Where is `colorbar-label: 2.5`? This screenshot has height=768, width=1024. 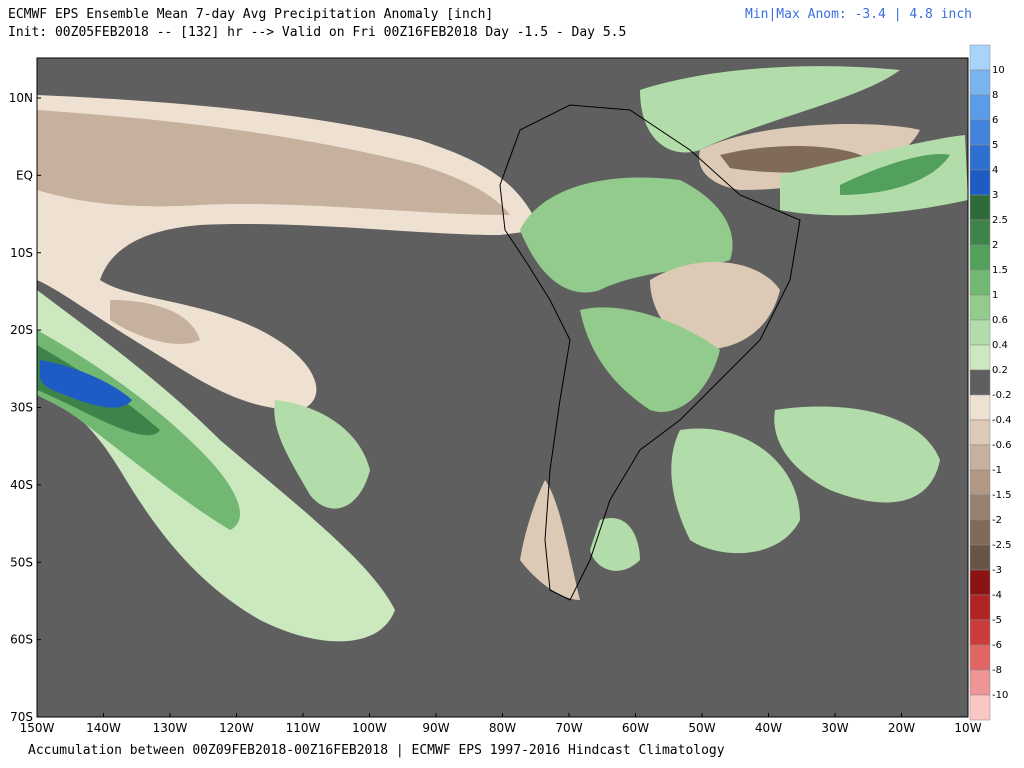
colorbar-label: 2.5 is located at coordinates (1000, 220).